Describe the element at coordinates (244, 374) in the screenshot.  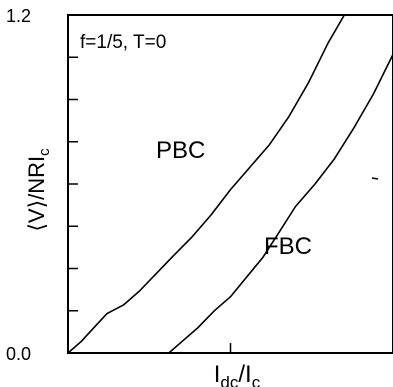
I see `x-axis-label-sep: /I` at that location.